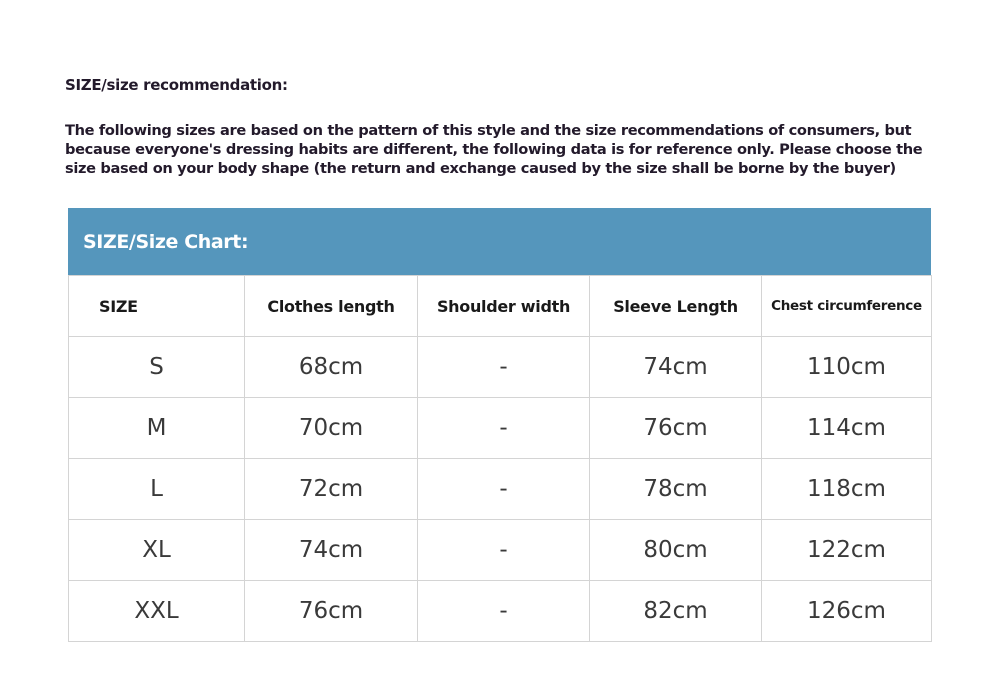 The height and width of the screenshot is (674, 1000). Describe the element at coordinates (675, 550) in the screenshot. I see `table-cell: 80cm` at that location.